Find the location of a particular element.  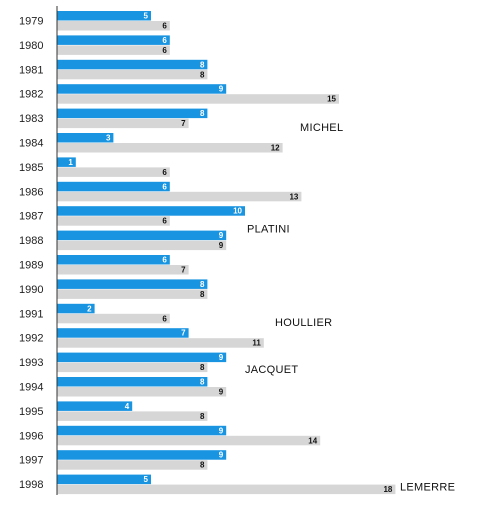

year-tick-label: 1982 is located at coordinates (31, 95).